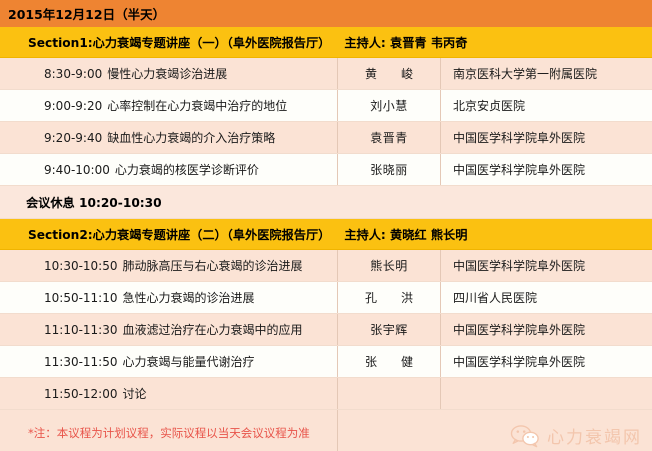  I want to click on row-speaker: 张宇辉, so click(388, 329).